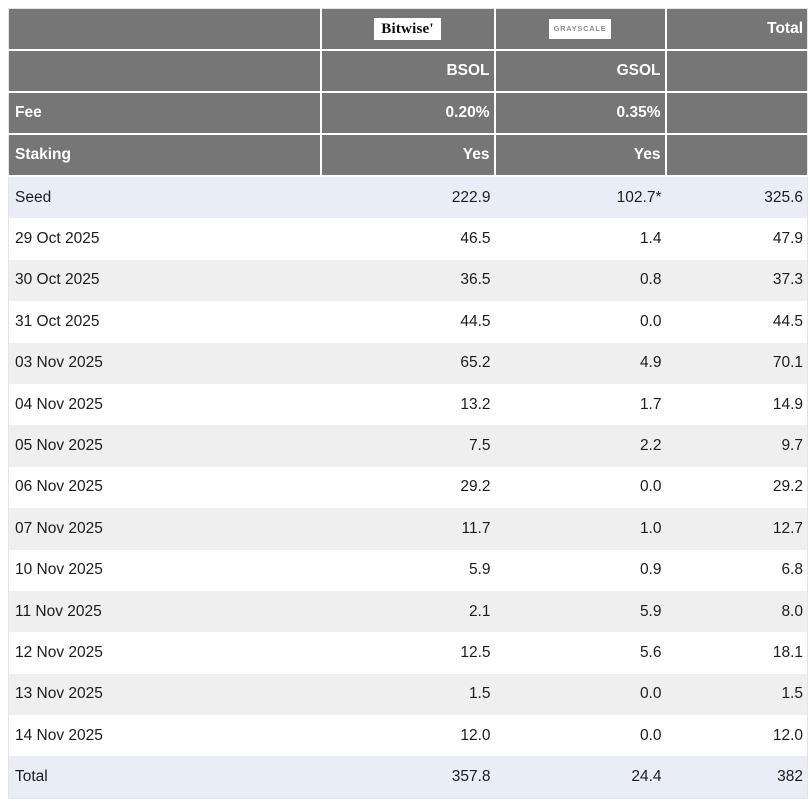 This screenshot has width=810, height=807. I want to click on bsol-value-cell: 12.0, so click(407, 736).